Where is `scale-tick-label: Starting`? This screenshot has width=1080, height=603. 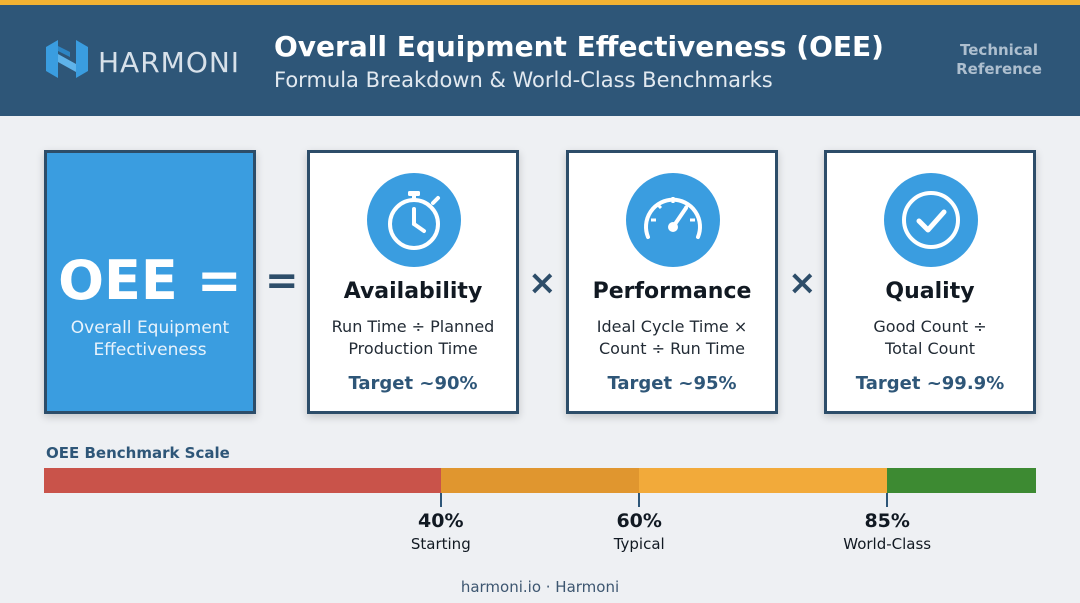 scale-tick-label: Starting is located at coordinates (440, 544).